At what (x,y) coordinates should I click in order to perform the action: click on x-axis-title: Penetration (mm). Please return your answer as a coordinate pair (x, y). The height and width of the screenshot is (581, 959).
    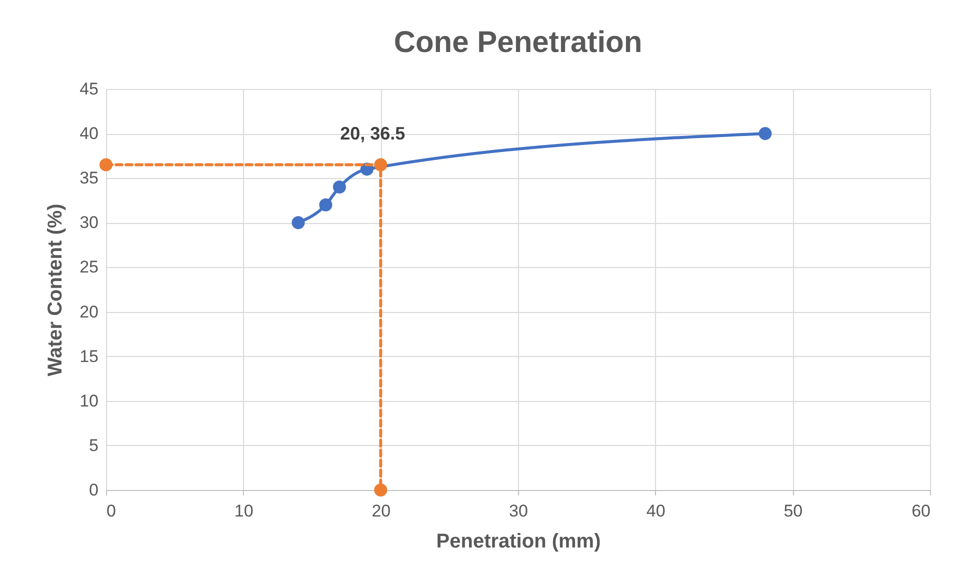
    Looking at the image, I should click on (518, 541).